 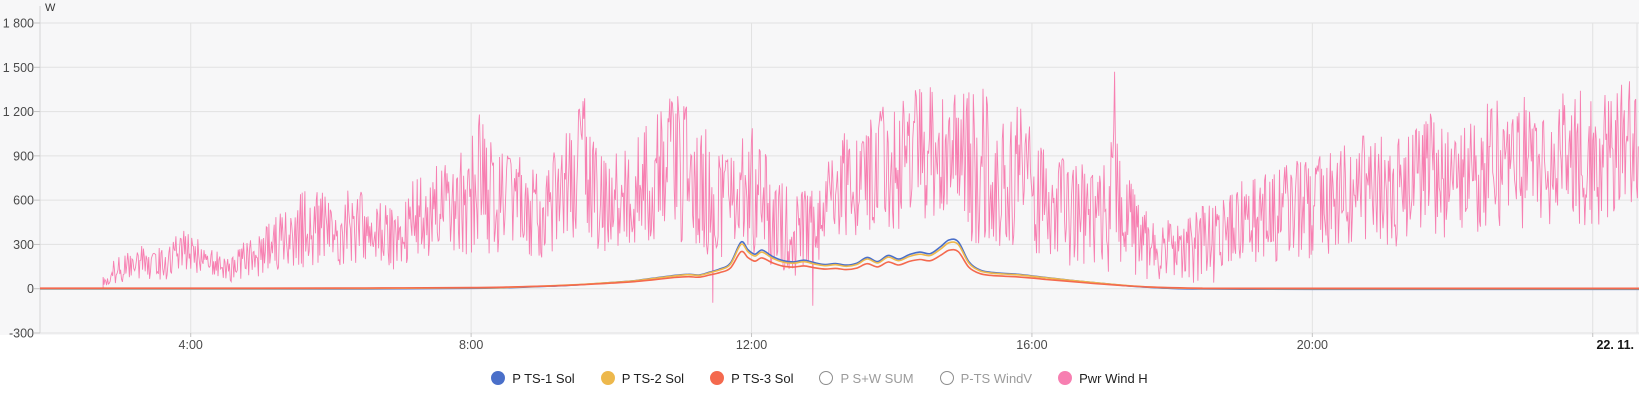 I want to click on legend-item-p-ts-2-sol: P TS-2 Sol, so click(x=642, y=378).